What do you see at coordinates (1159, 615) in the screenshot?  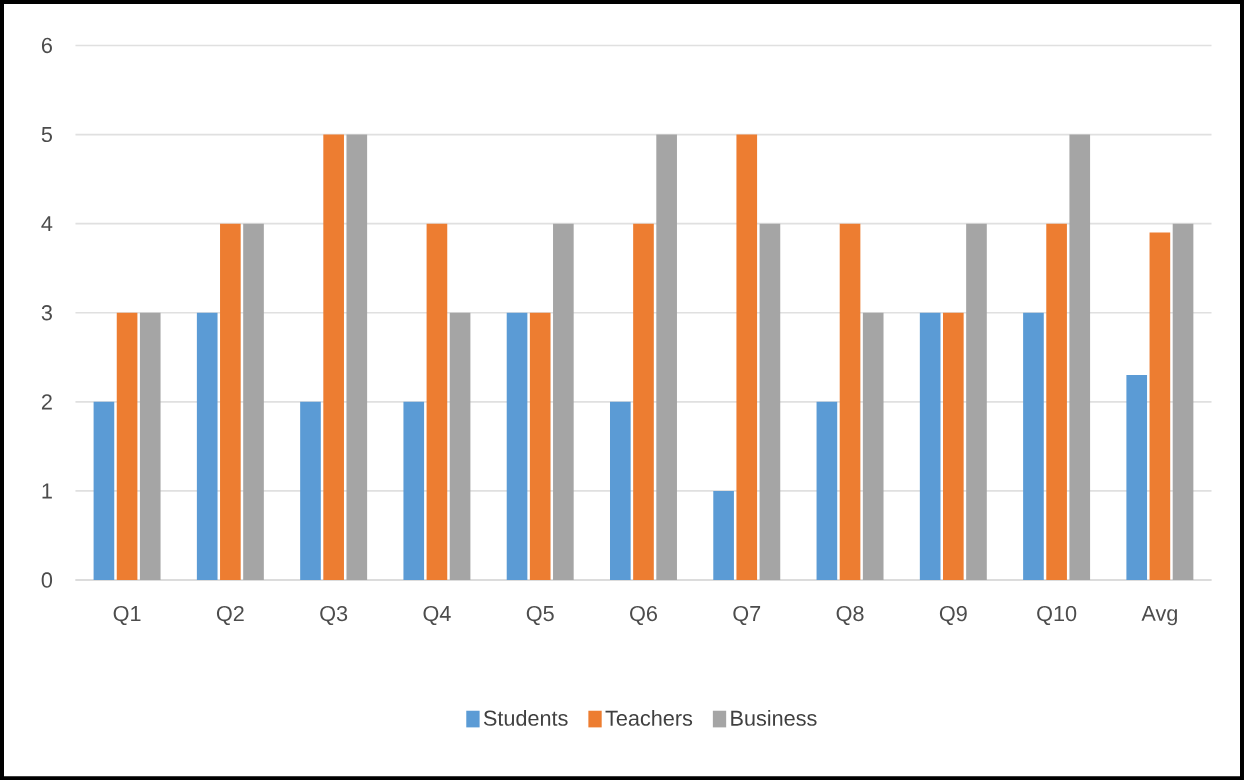 I see `x-tick-label: Avg` at bounding box center [1159, 615].